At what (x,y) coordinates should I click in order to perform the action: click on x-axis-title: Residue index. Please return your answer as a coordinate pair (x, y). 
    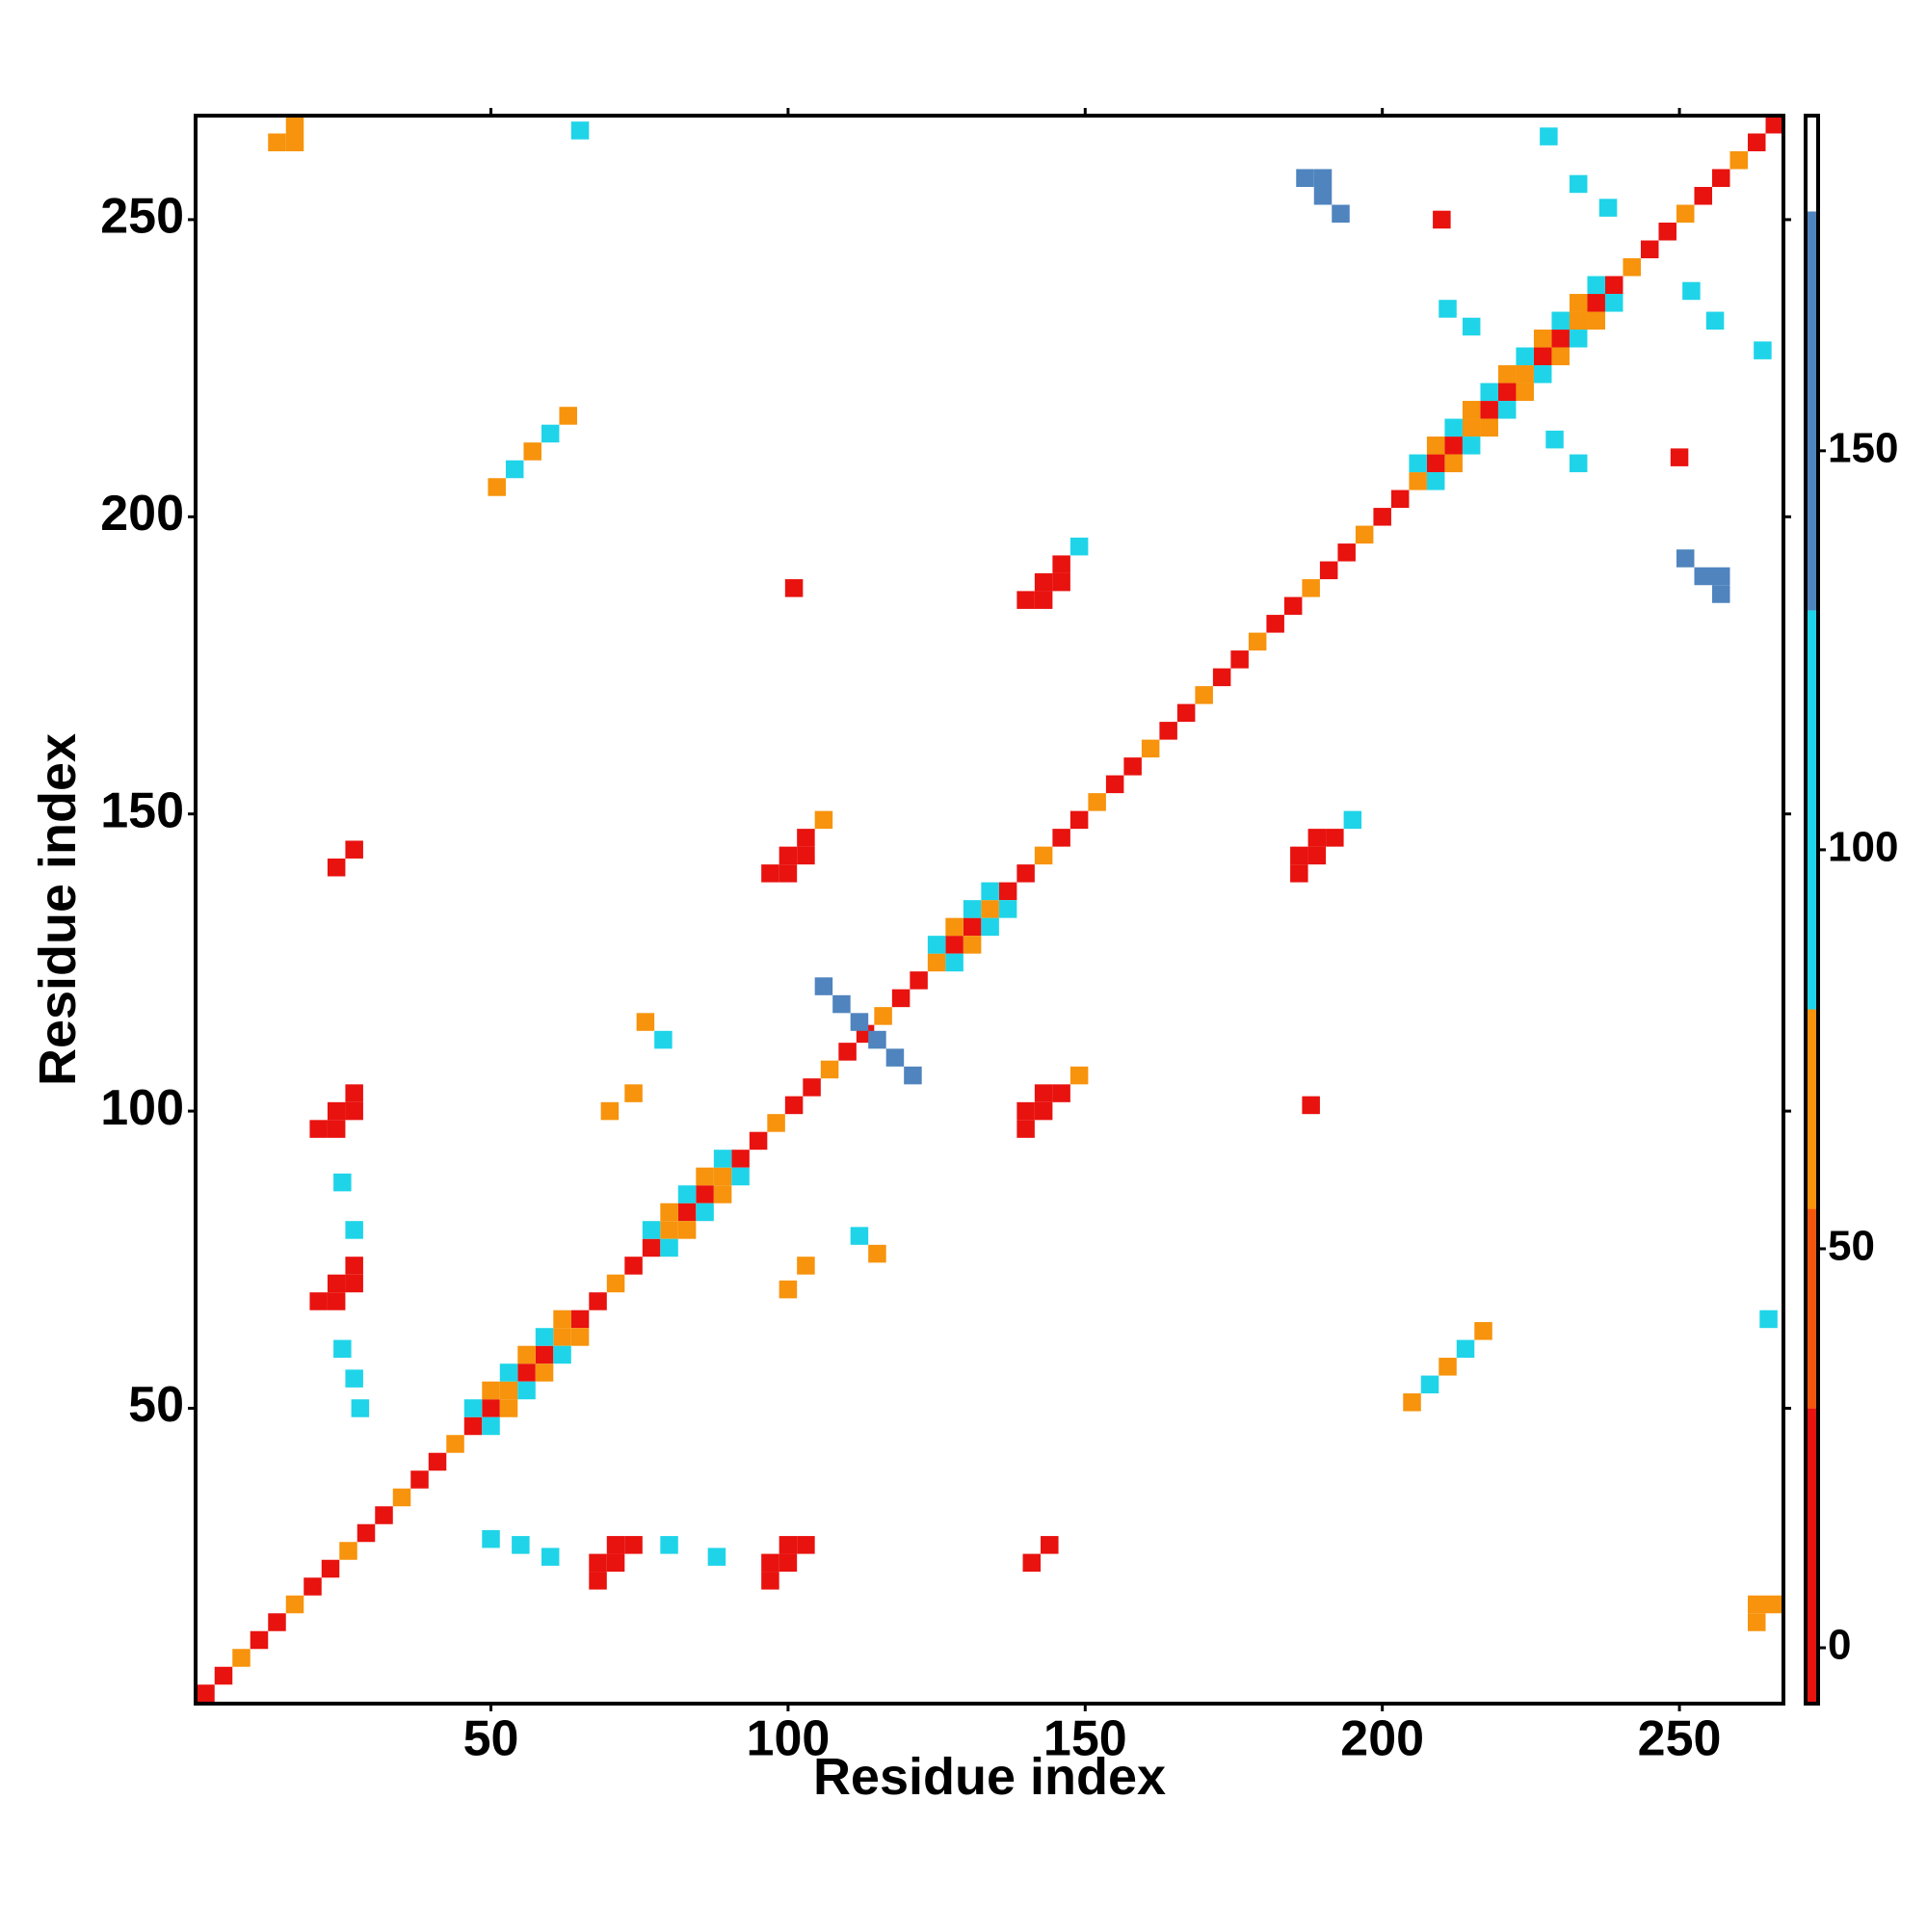
    Looking at the image, I should click on (989, 1777).